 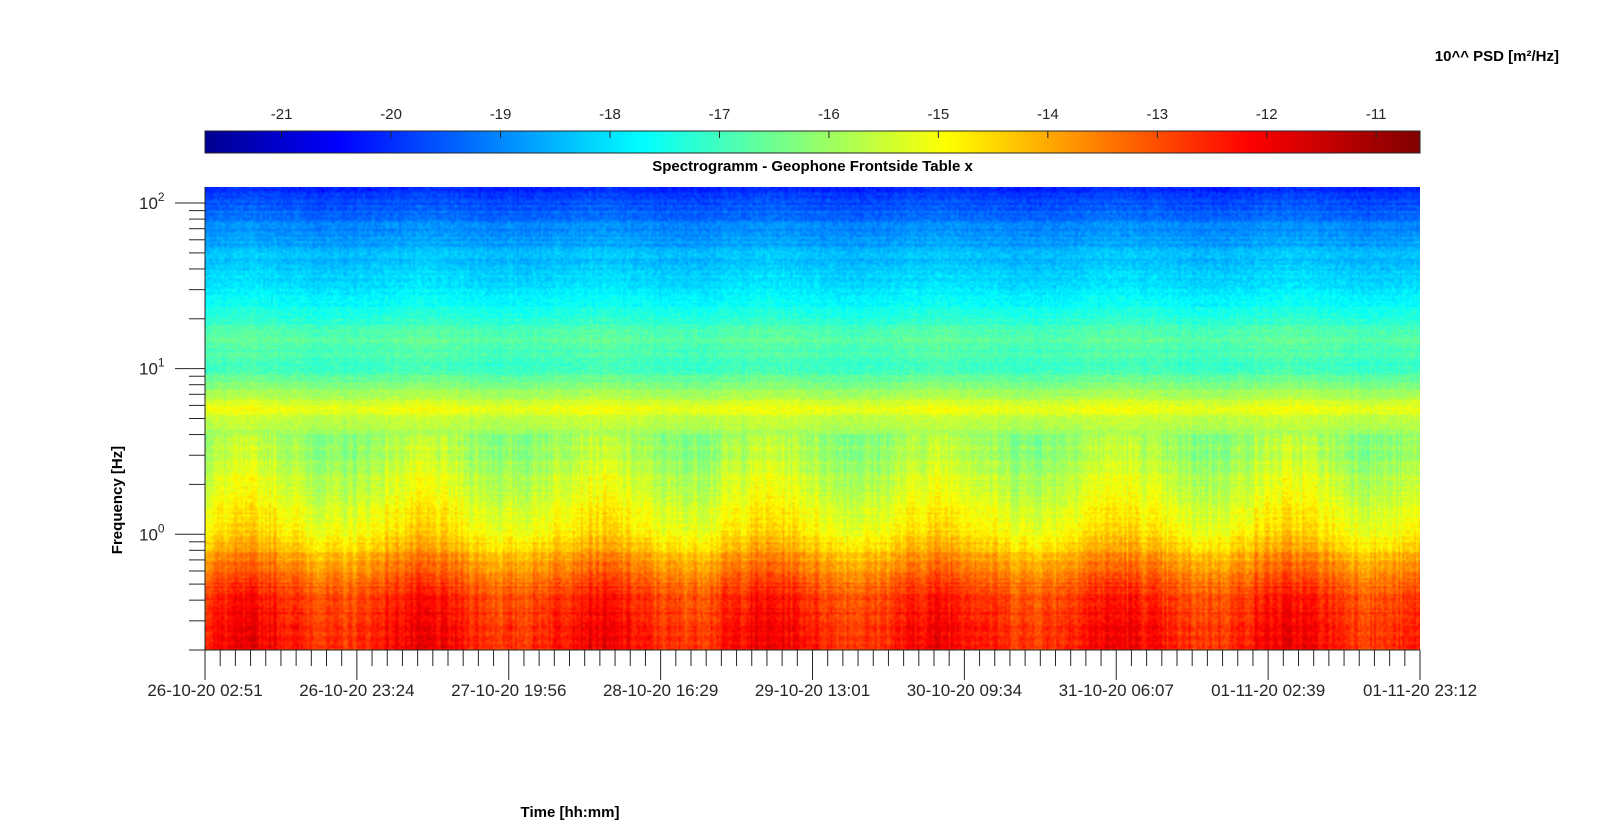 What do you see at coordinates (829, 114) in the screenshot?
I see `colorbar-tick-label: -16` at bounding box center [829, 114].